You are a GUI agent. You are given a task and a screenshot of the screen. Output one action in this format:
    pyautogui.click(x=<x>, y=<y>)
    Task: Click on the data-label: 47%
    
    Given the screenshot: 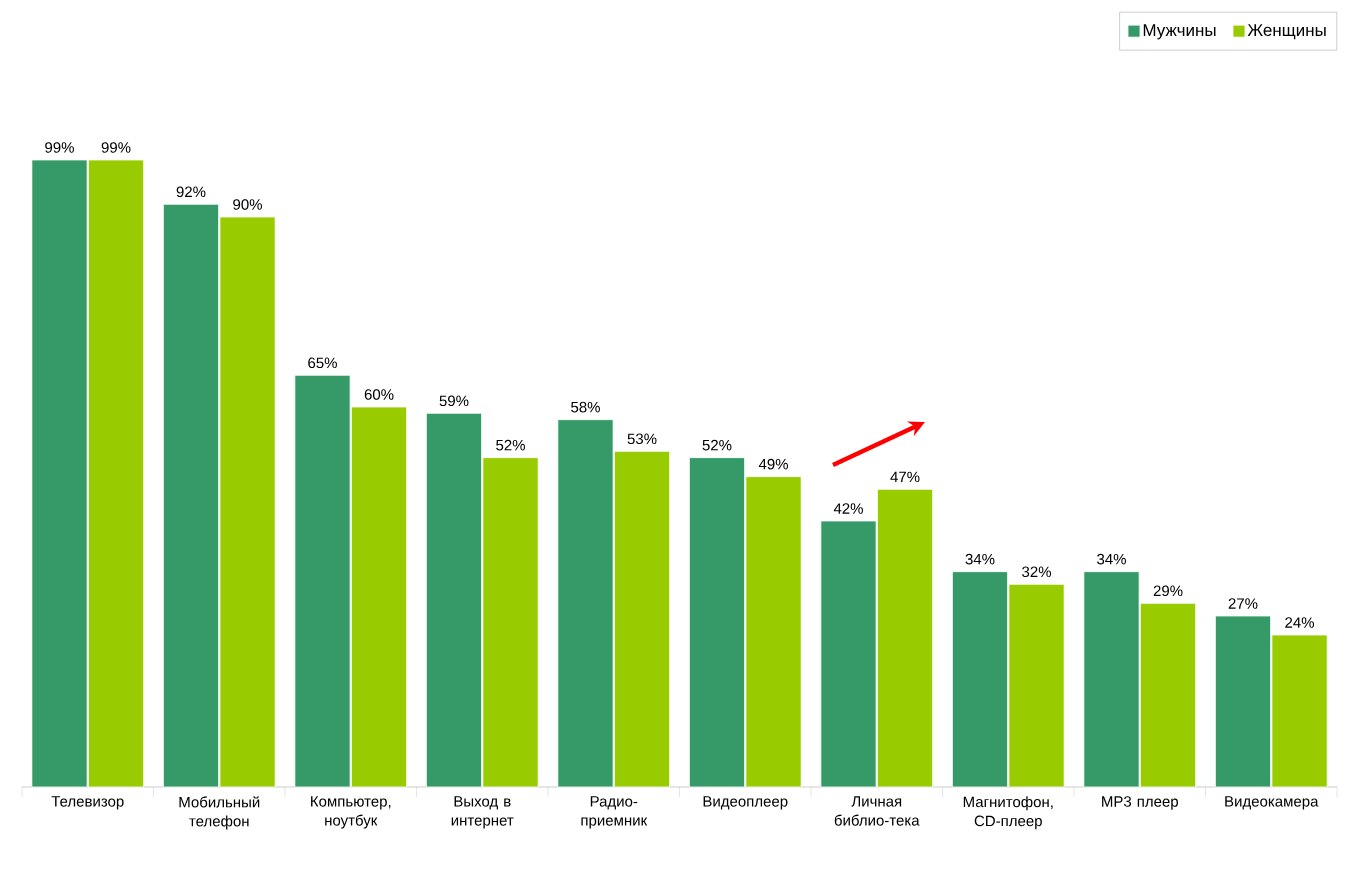 What is the action you would take?
    pyautogui.click(x=905, y=477)
    